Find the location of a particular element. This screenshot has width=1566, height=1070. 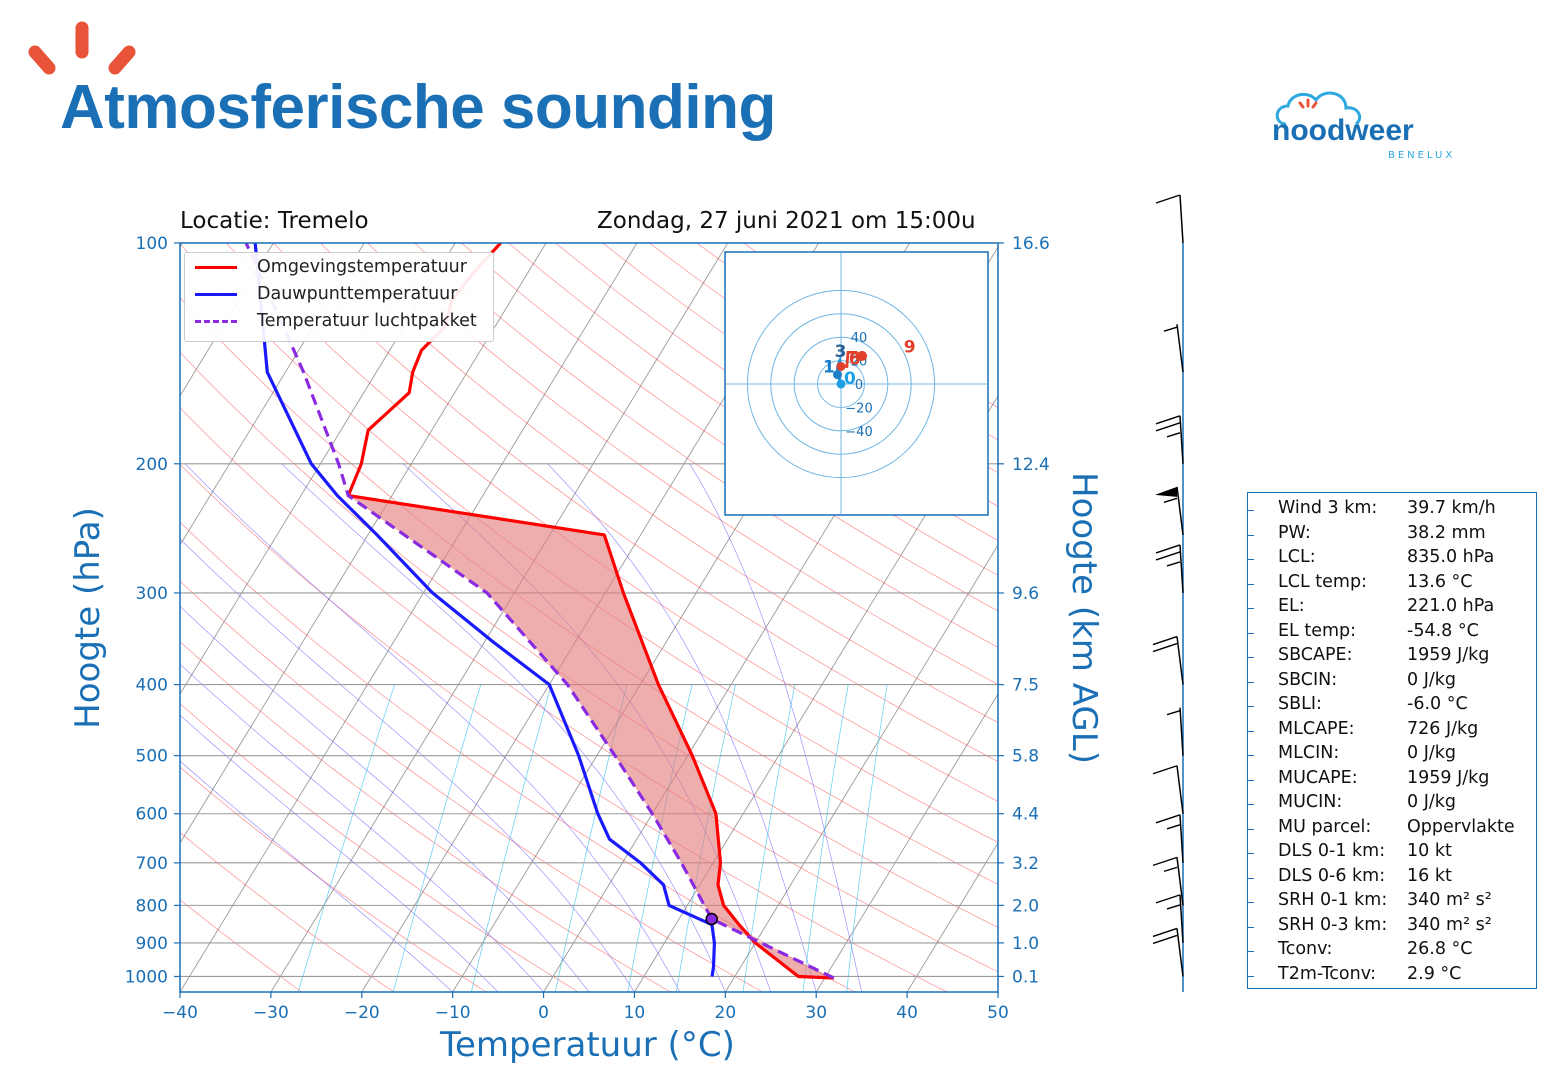

noodweer-logo: noodweer BENELUX is located at coordinates (1362, 126).